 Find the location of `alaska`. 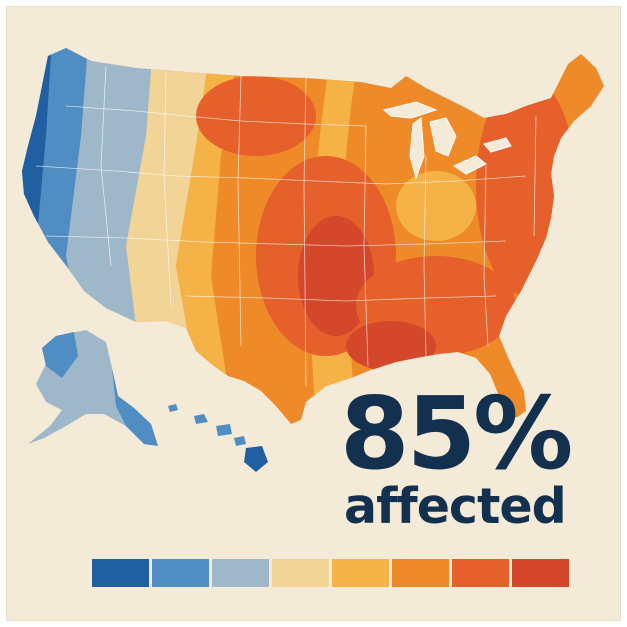

alaska is located at coordinates (93, 388).